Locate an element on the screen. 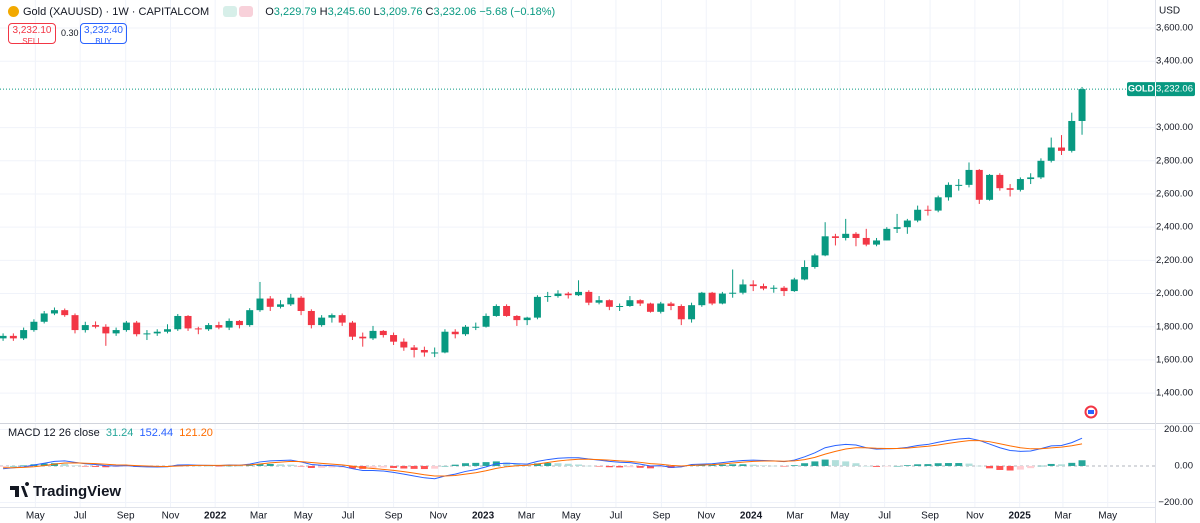  sell-price: 3,232.10 is located at coordinates (32, 30).